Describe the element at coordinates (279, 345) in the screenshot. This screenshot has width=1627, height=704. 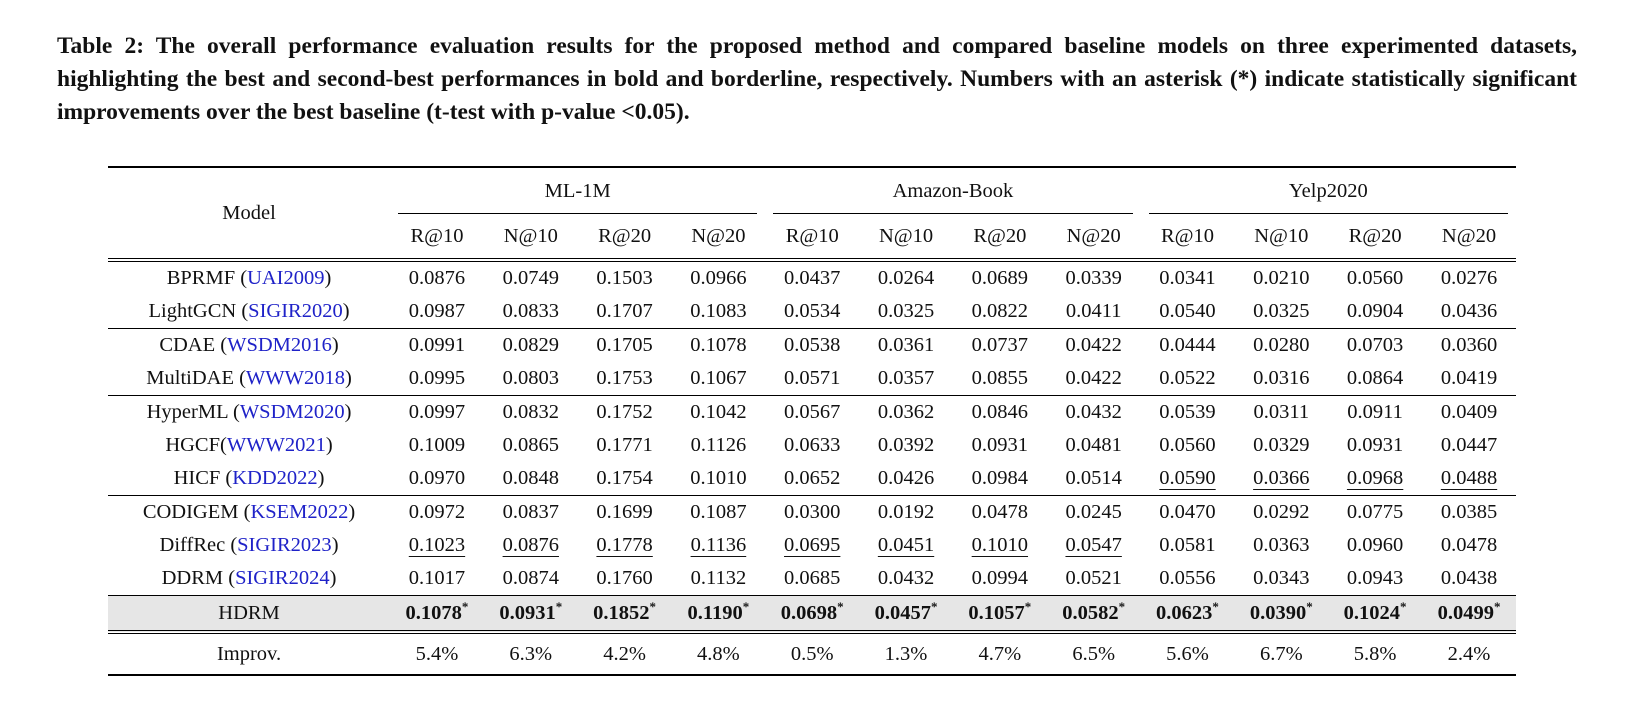
I see `venue-citation-link: WSDM2016` at that location.